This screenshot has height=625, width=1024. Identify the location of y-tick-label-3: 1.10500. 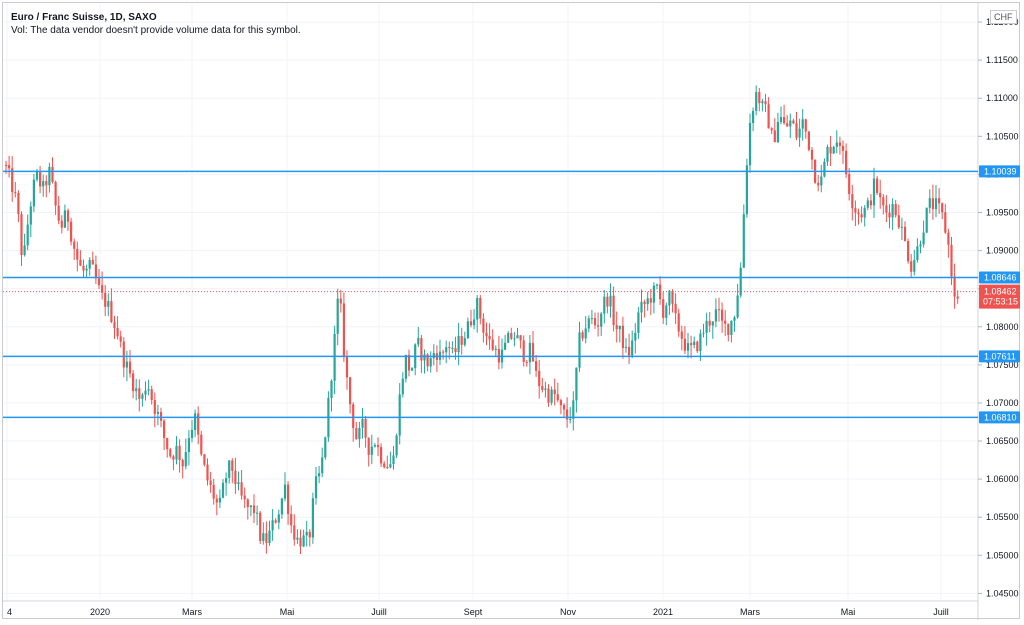
(1002, 136).